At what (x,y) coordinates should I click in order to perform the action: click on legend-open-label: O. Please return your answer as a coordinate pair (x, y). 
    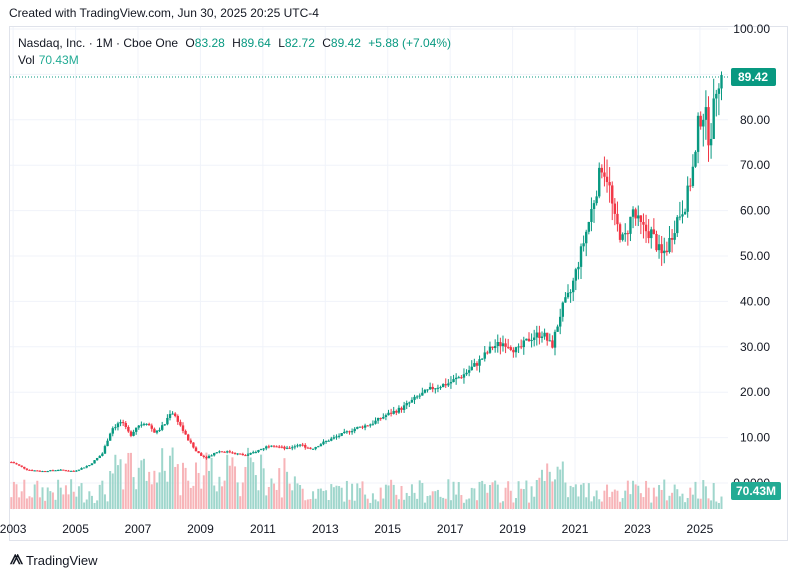
    Looking at the image, I should click on (190, 43).